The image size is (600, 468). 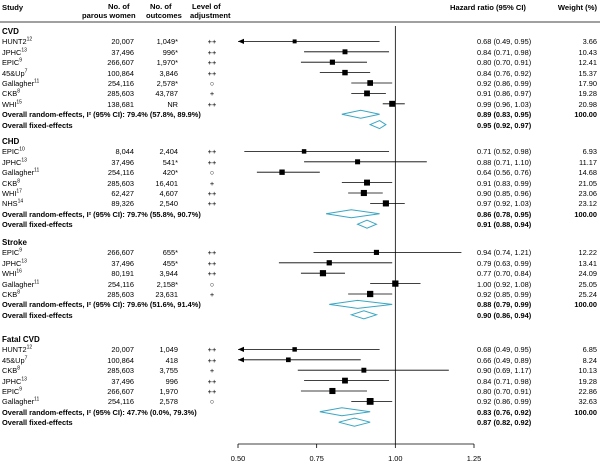 What do you see at coordinates (167, 42) in the screenshot?
I see `outcome-count: 1,049*` at bounding box center [167, 42].